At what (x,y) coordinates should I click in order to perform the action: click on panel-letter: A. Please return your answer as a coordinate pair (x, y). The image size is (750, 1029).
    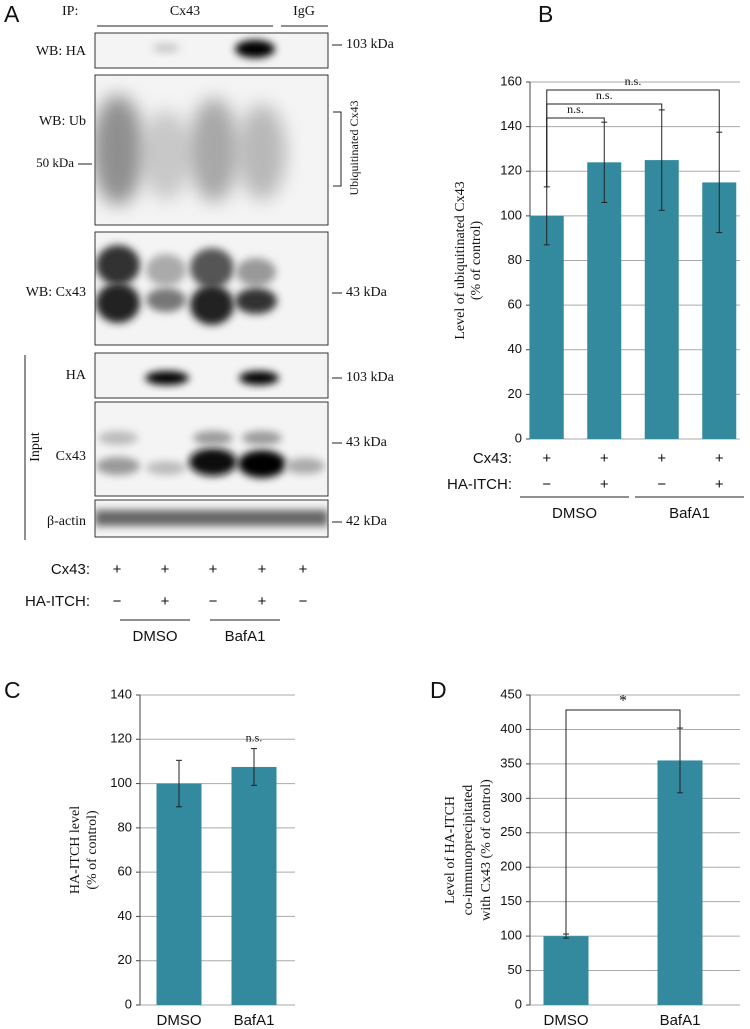
    Looking at the image, I should click on (12, 14).